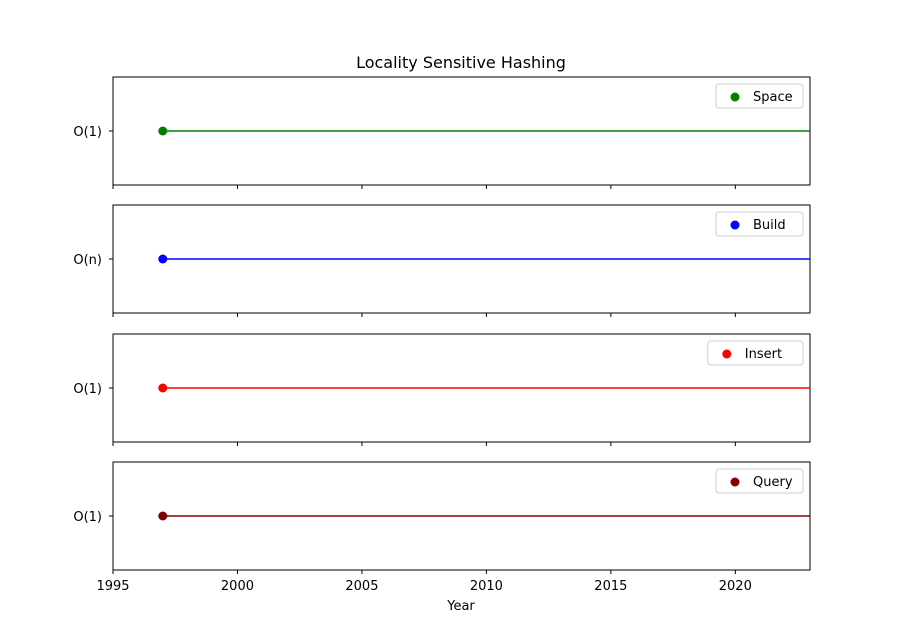 This screenshot has height=644, width=900. I want to click on chart-title: Locality Sensitive Hashing, so click(461, 62).